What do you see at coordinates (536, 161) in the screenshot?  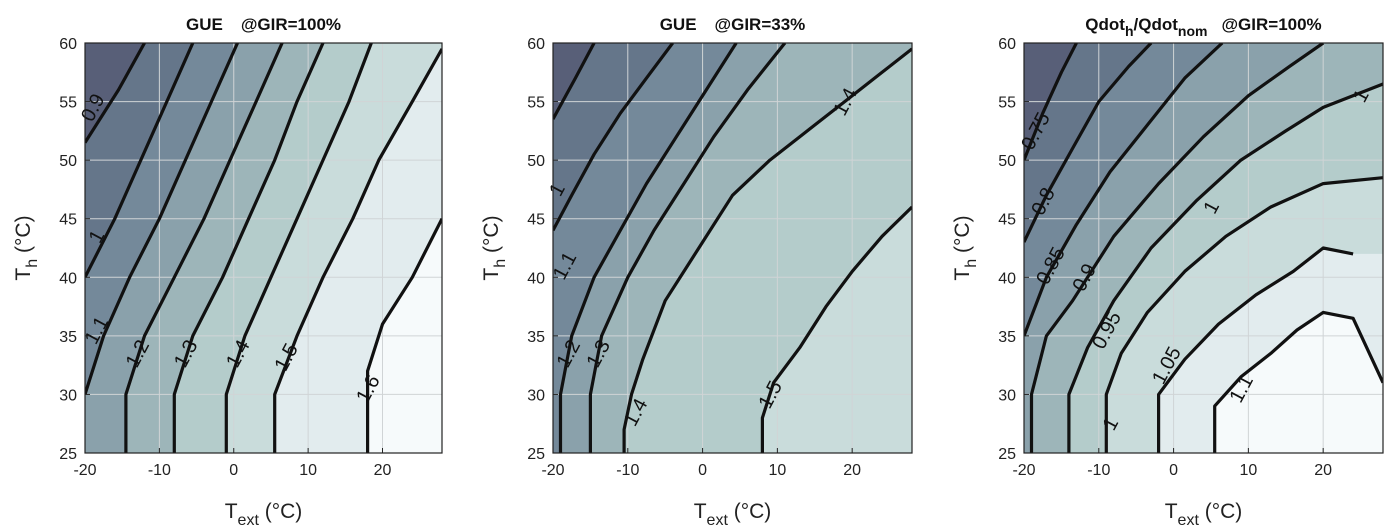 I see `y-tick-label: 50` at bounding box center [536, 161].